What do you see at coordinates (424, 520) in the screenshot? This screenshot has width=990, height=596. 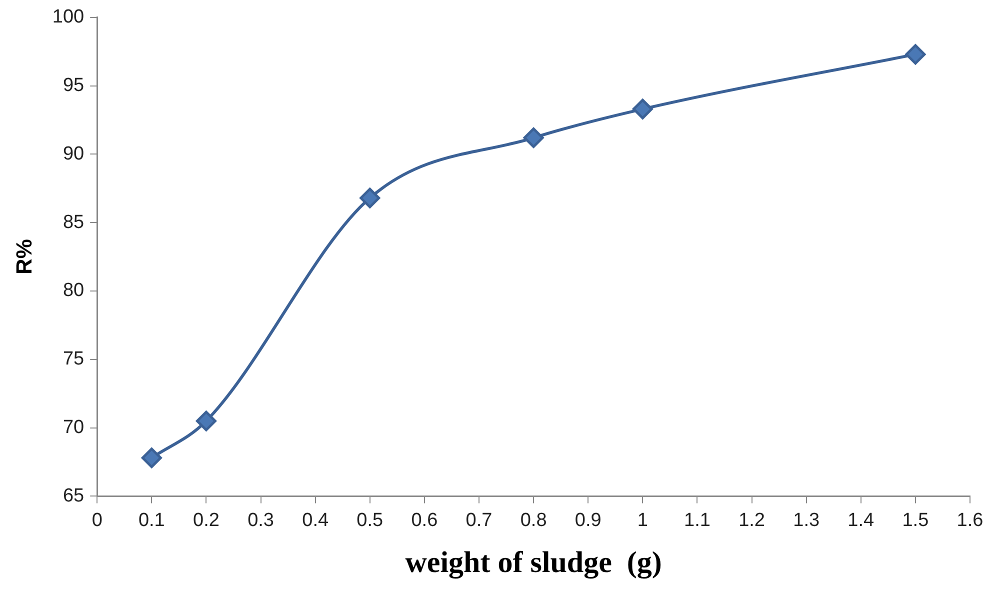 I see `x-tick-label: 0.6` at bounding box center [424, 520].